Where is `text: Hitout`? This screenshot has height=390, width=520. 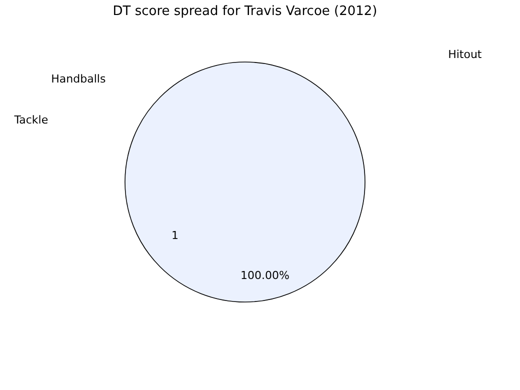 text: Hitout is located at coordinates (465, 54).